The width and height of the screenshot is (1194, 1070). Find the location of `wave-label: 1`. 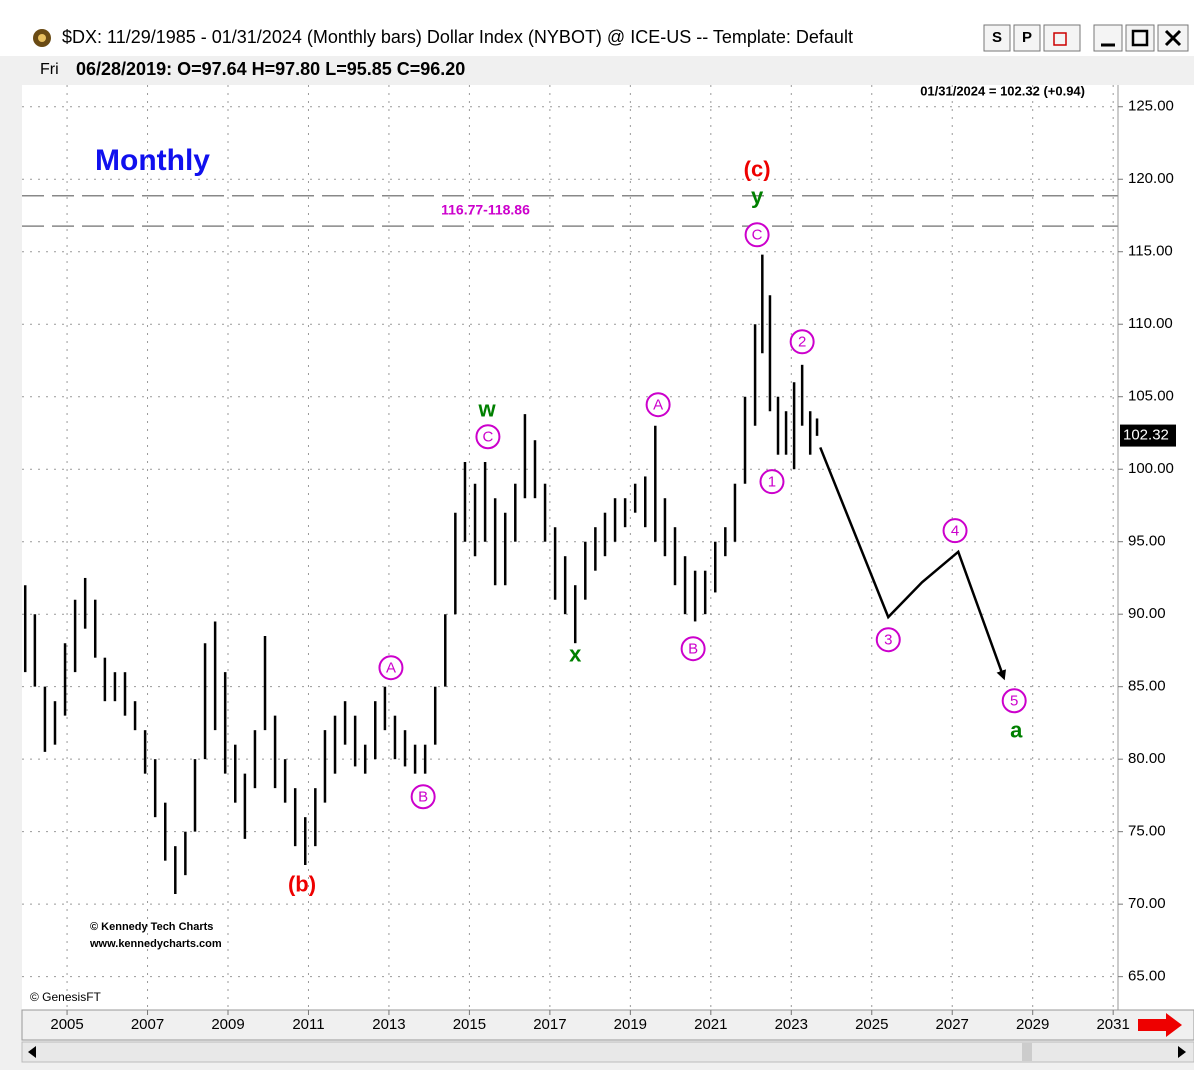

wave-label: 1 is located at coordinates (772, 482).